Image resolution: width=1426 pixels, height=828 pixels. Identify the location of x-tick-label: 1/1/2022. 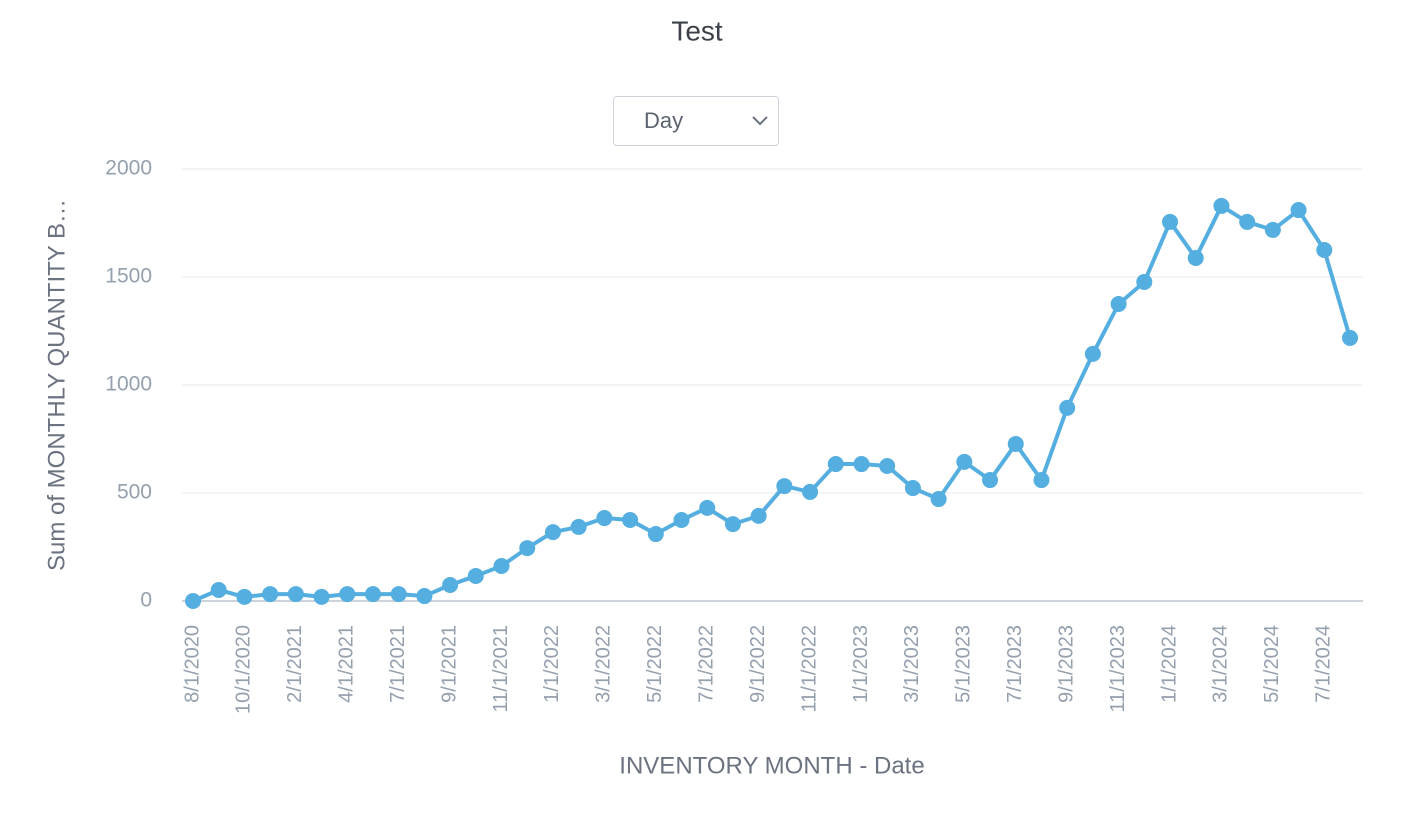
(552, 664).